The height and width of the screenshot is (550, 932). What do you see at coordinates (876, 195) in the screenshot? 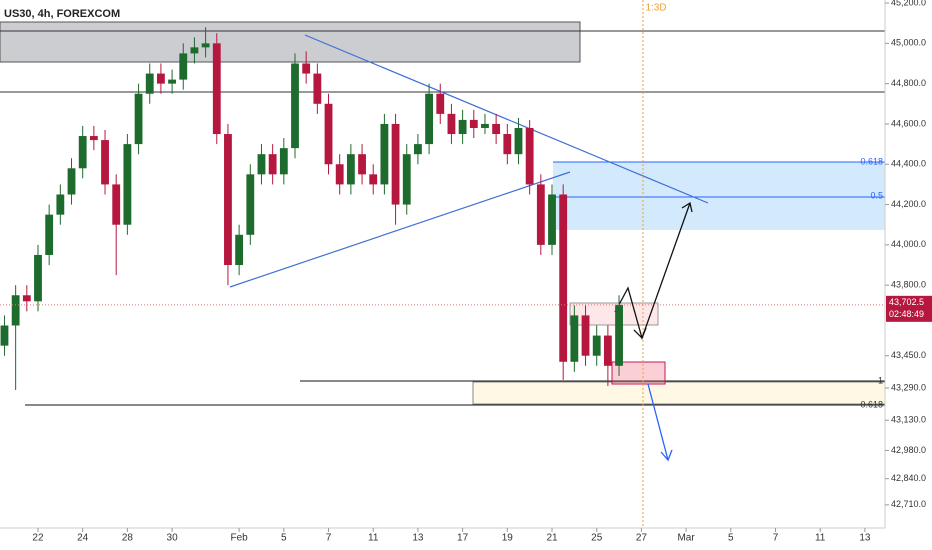
I see `fib-label: 0.5` at bounding box center [876, 195].